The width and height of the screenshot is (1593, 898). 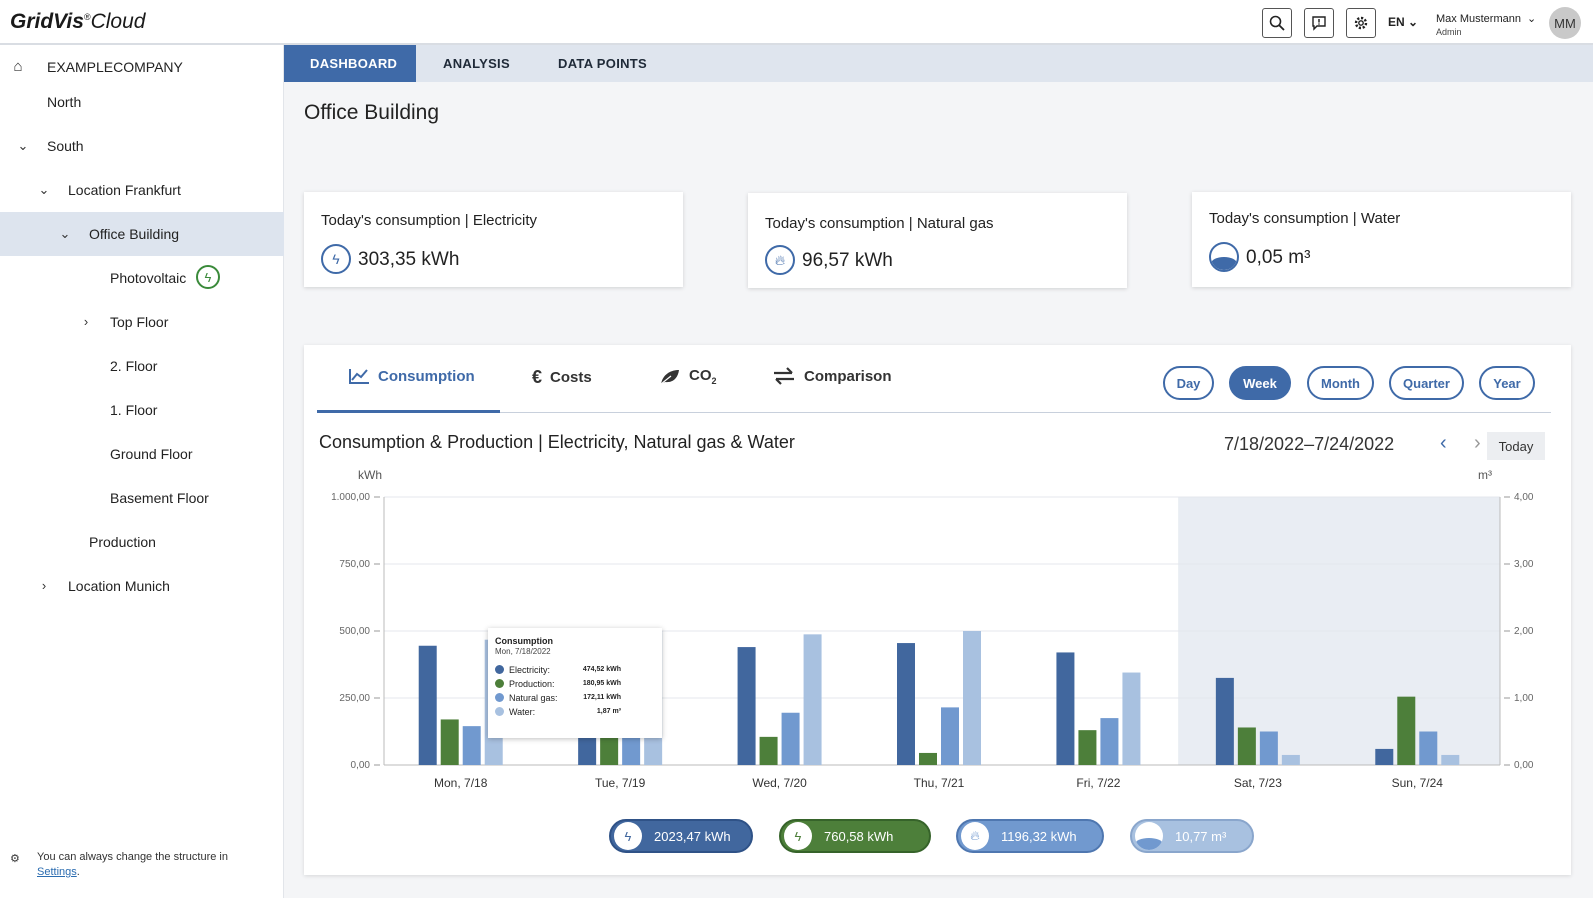 I want to click on tab-label: Costs, so click(x=571, y=377).